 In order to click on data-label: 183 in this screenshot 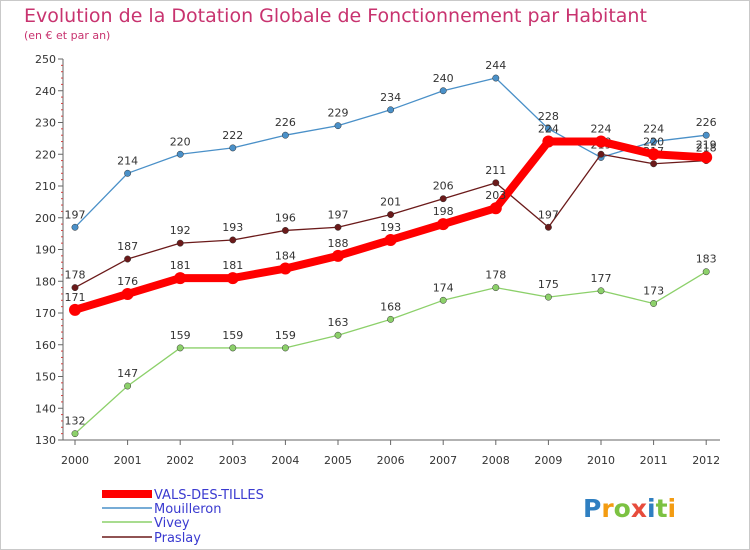, I will do `click(706, 259)`.